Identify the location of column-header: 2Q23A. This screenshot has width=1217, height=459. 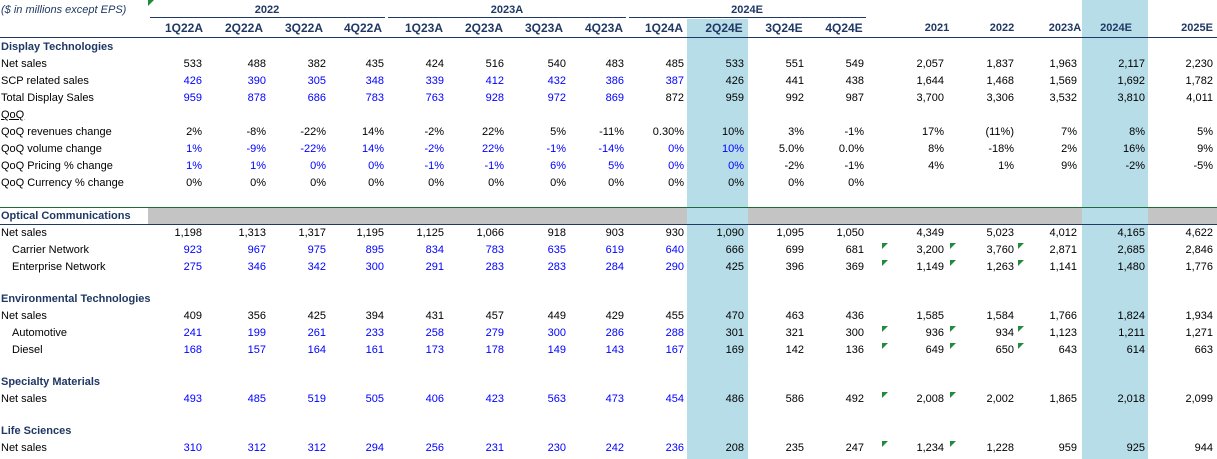
(484, 28).